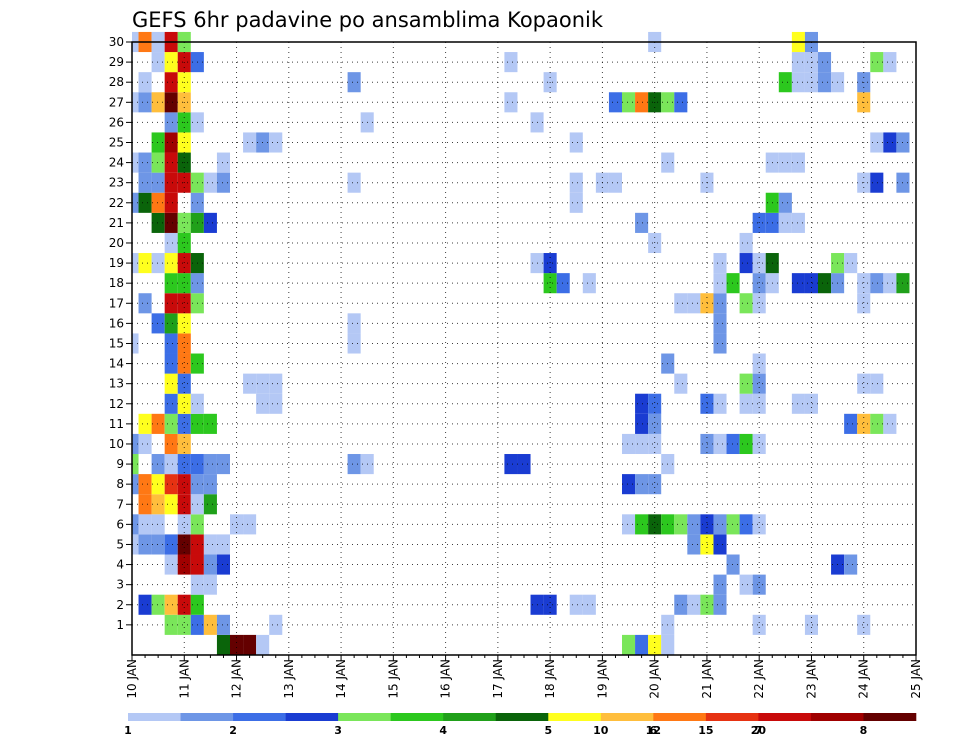 Image resolution: width=960 pixels, height=742 pixels. I want to click on y-tick-label: 26, so click(116, 122).